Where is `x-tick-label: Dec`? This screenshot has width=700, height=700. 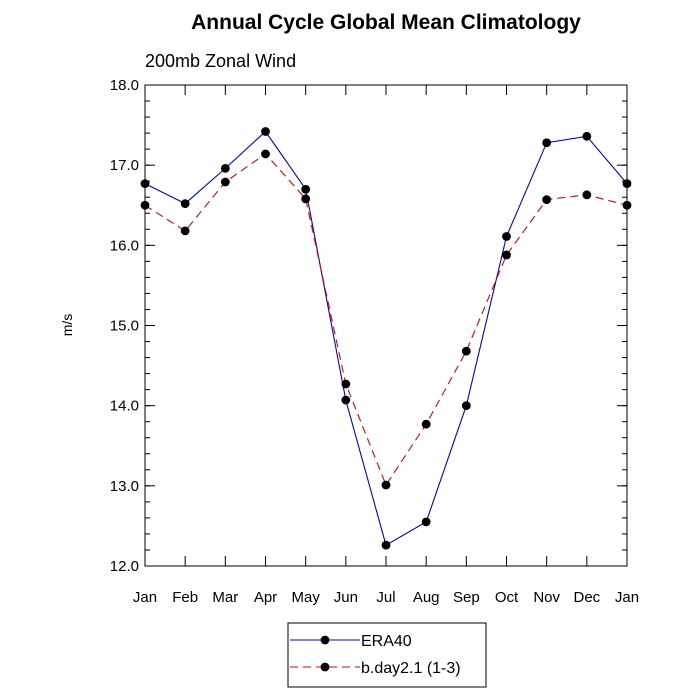 x-tick-label: Dec is located at coordinates (586, 597).